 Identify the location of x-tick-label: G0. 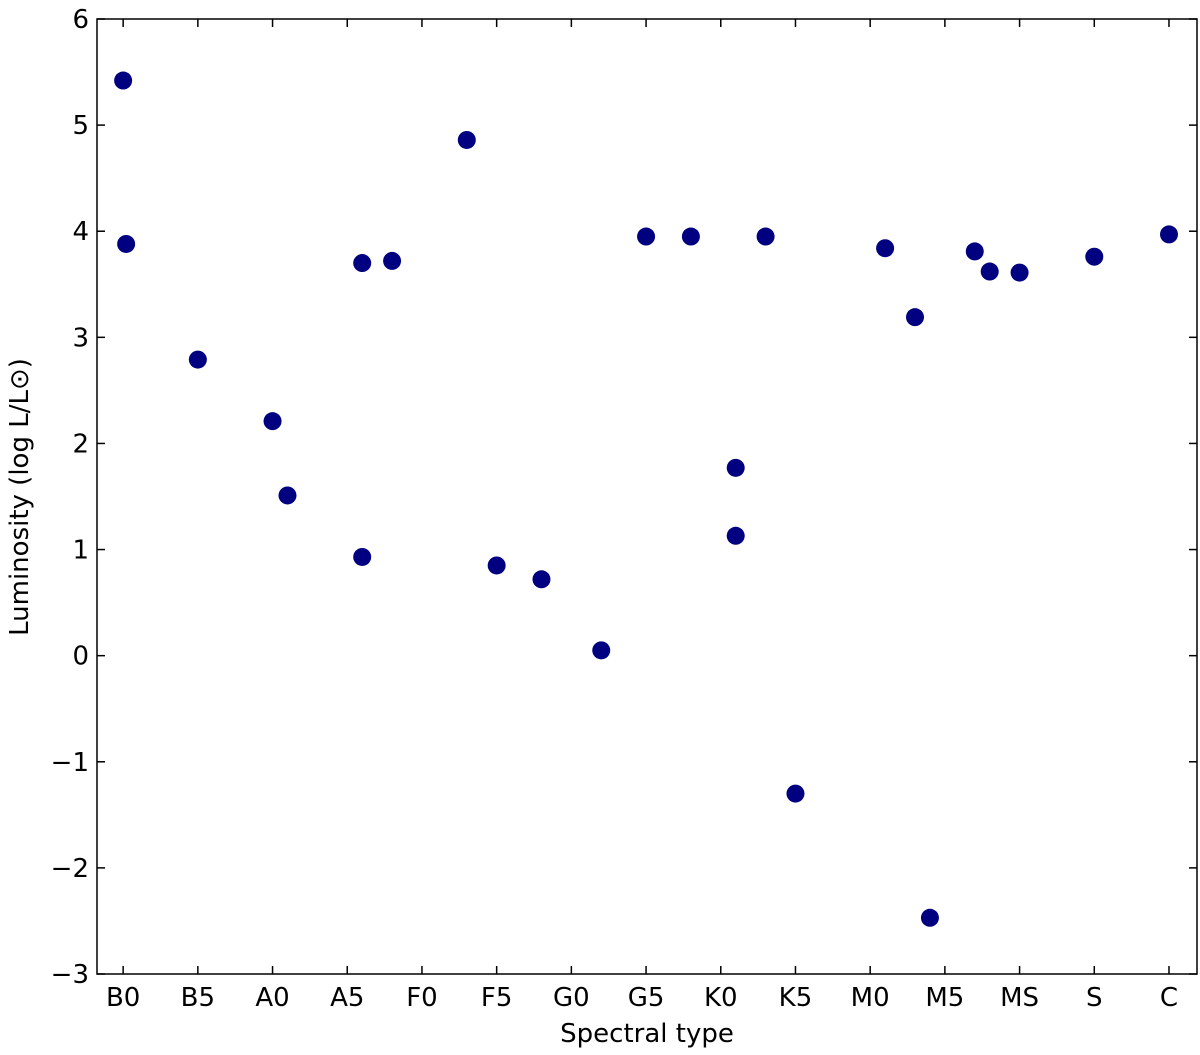
(571, 998).